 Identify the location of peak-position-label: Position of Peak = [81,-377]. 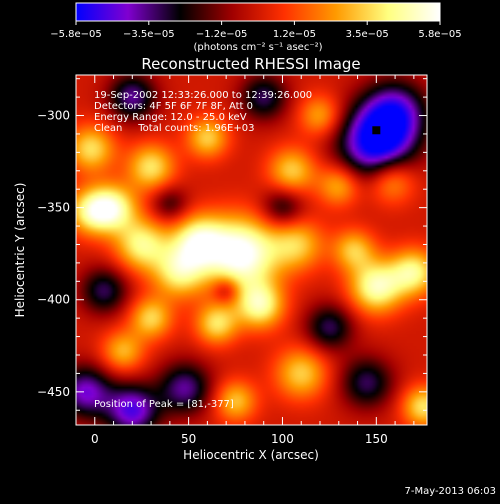
(164, 404).